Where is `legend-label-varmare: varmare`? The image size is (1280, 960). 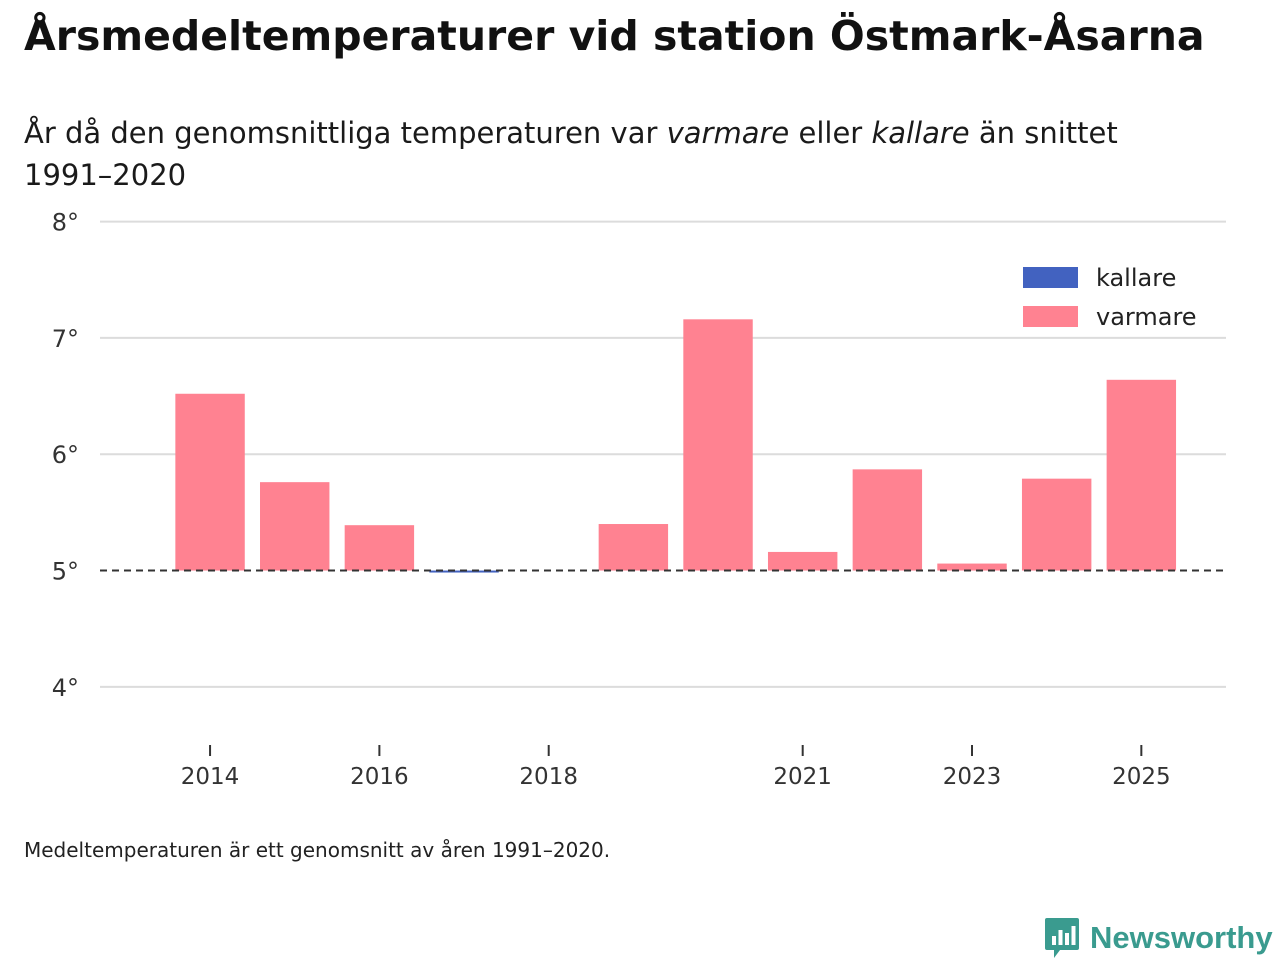
legend-label-varmare: varmare is located at coordinates (1146, 317).